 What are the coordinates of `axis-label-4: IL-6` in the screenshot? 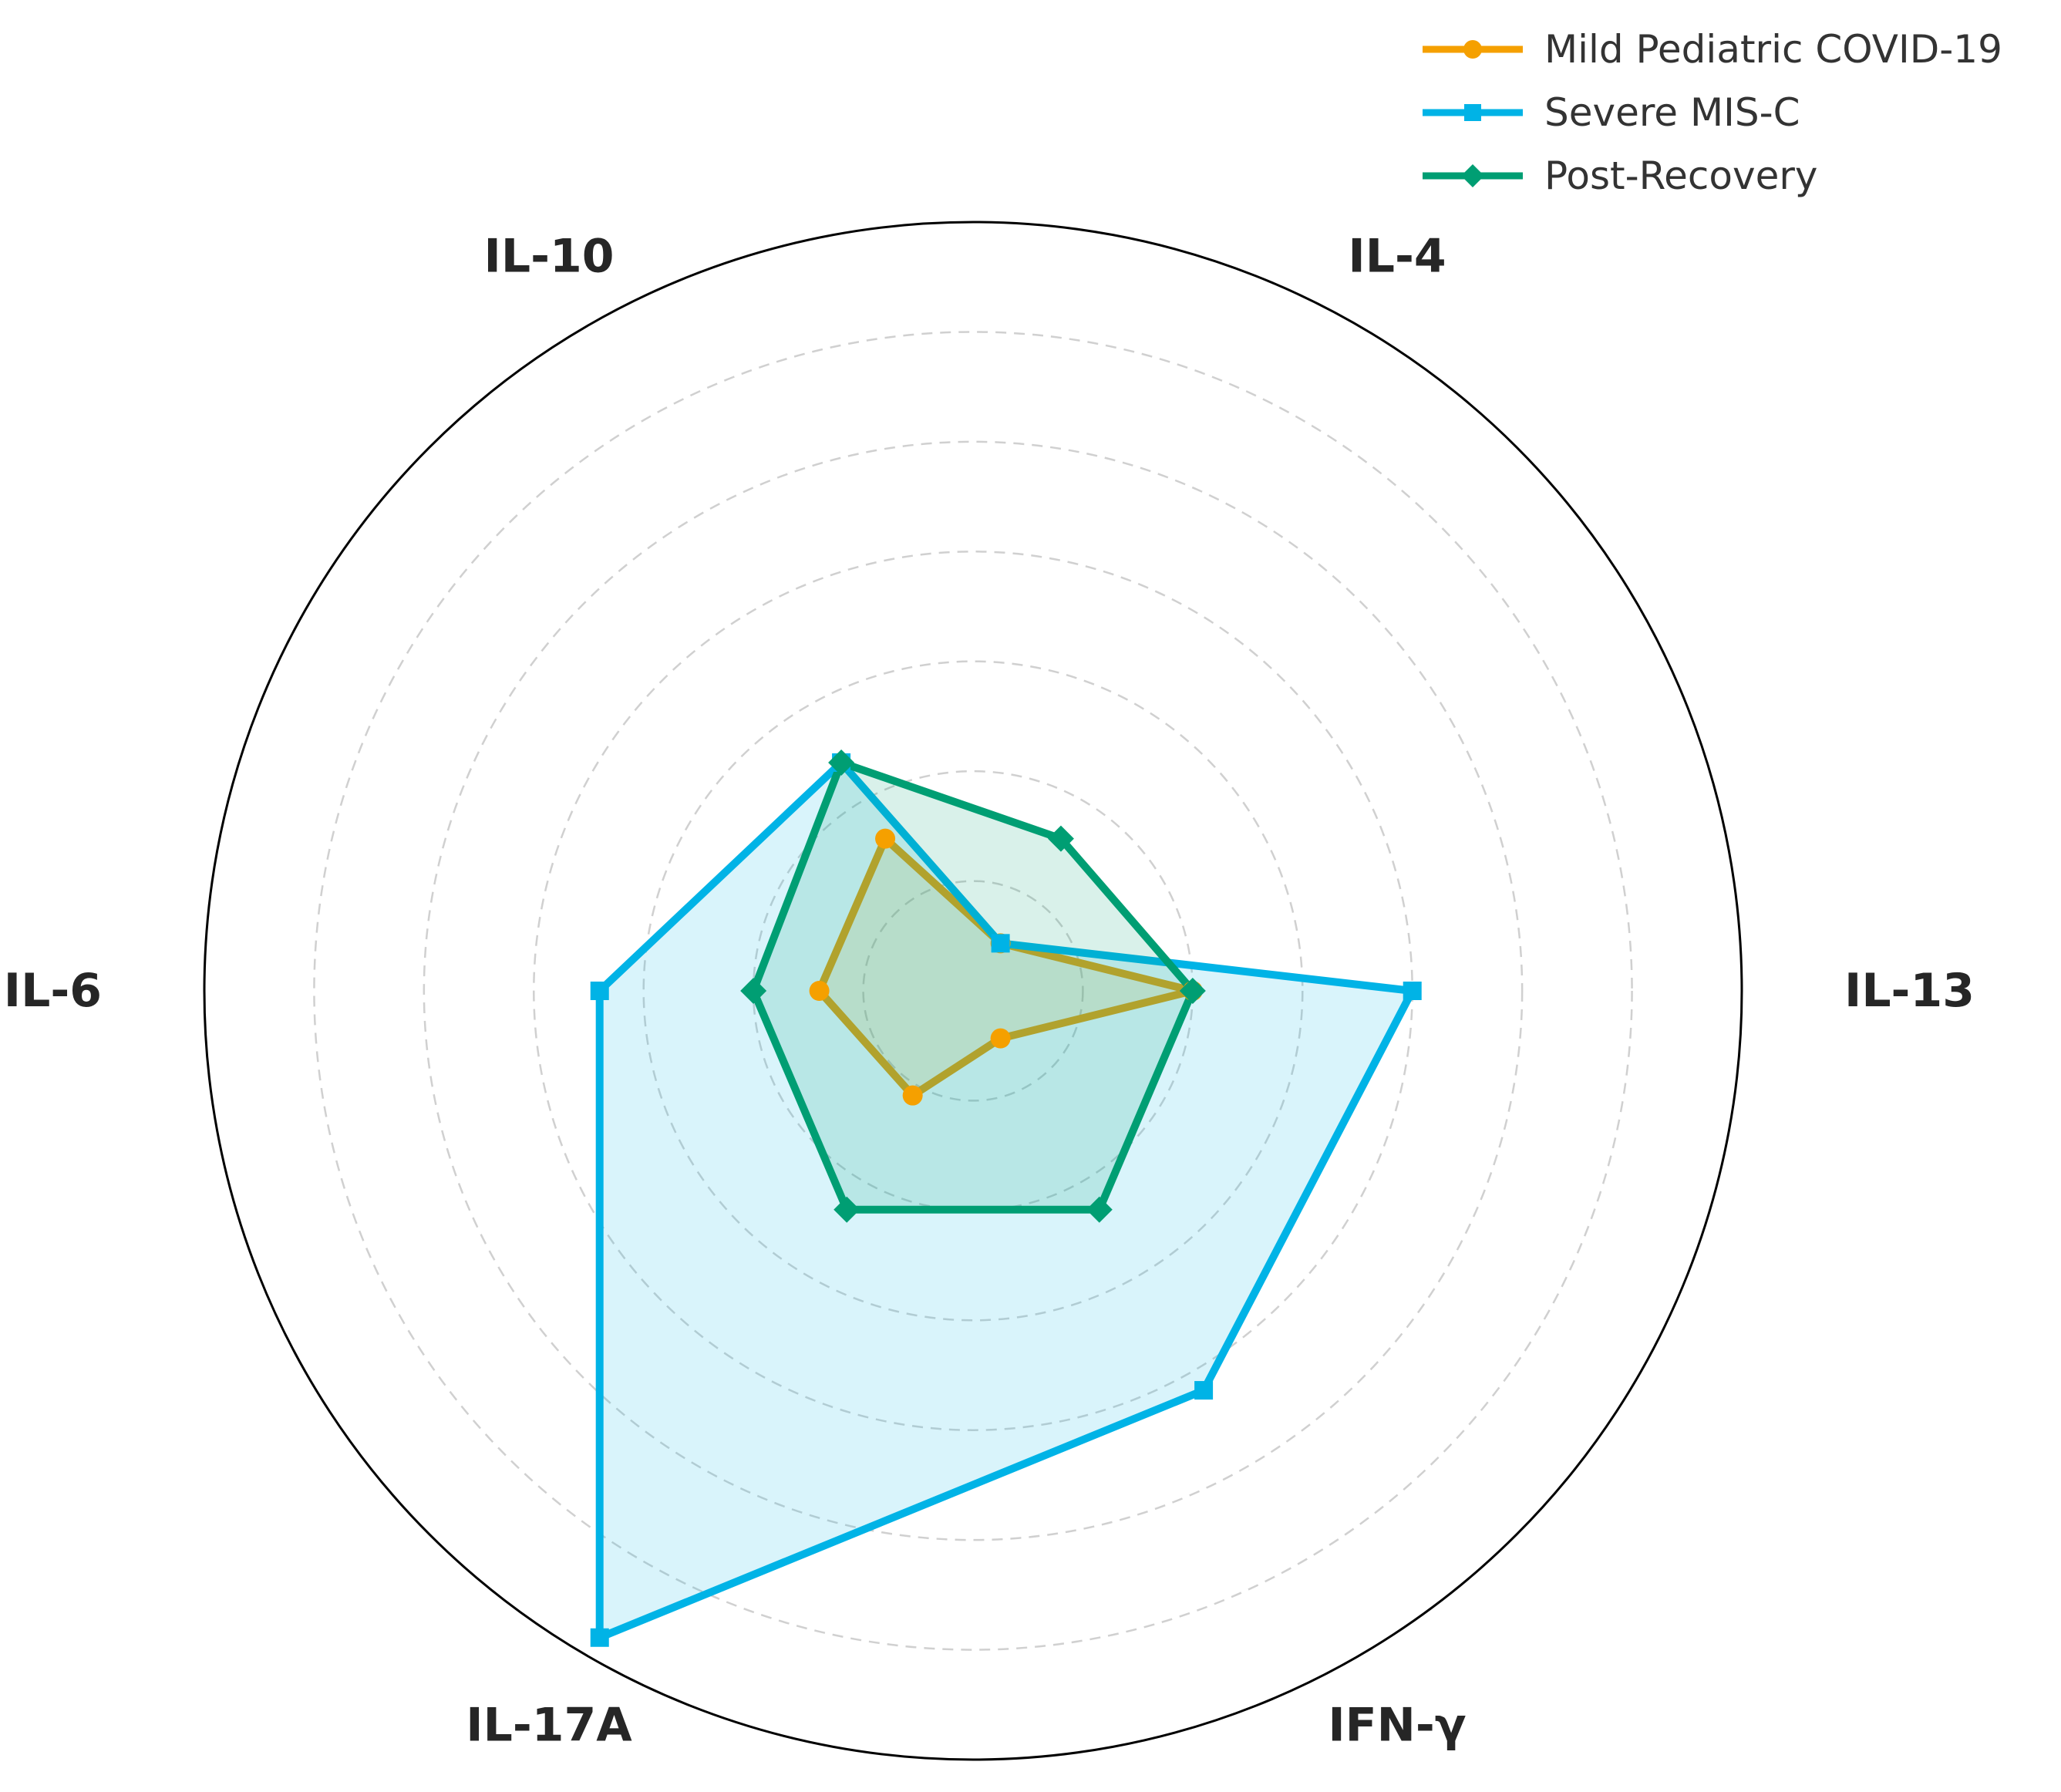 It's located at (53, 991).